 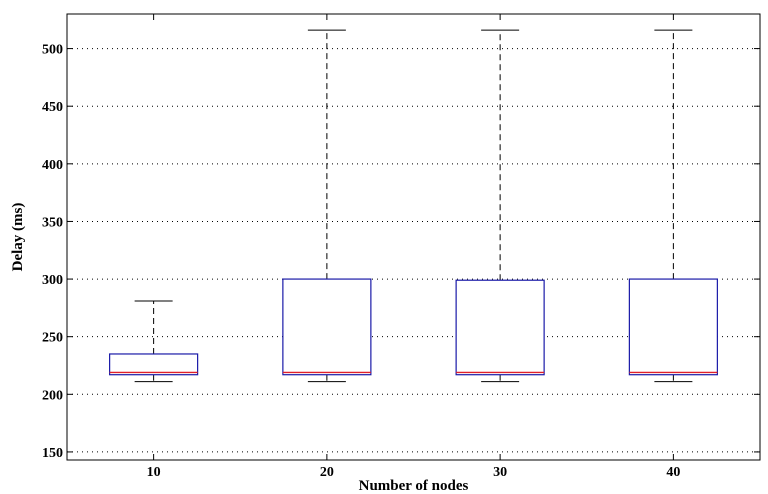 I want to click on x-tick-label: 20, so click(x=327, y=472).